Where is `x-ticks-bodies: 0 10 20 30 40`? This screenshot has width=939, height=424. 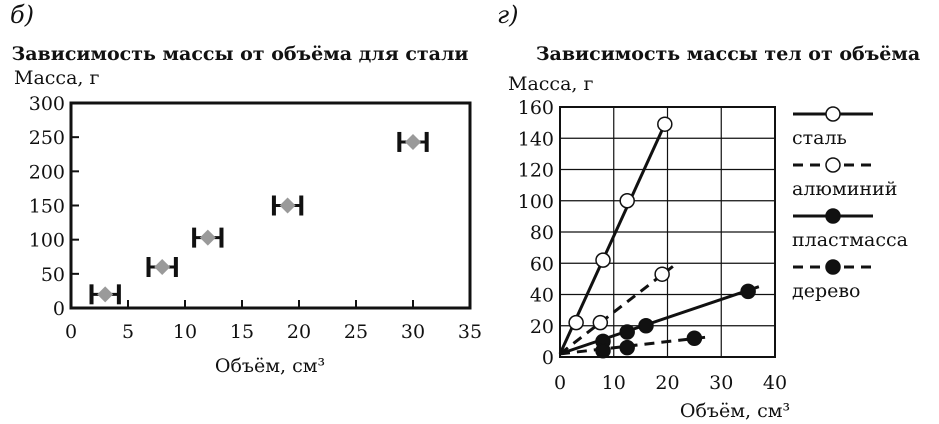
x-ticks-bodies: 0 10 20 30 40 is located at coordinates (670, 383).